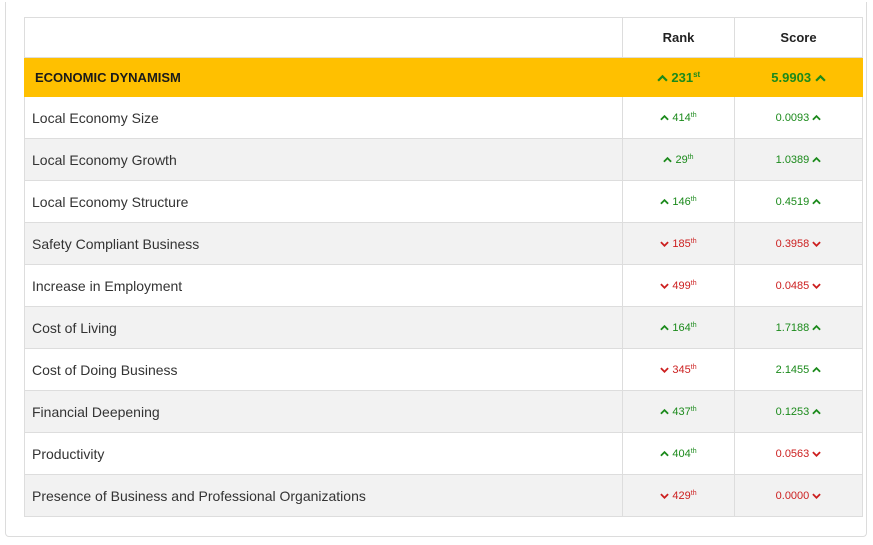  I want to click on table-row: Productivity 404th 0.0563, so click(443, 453).